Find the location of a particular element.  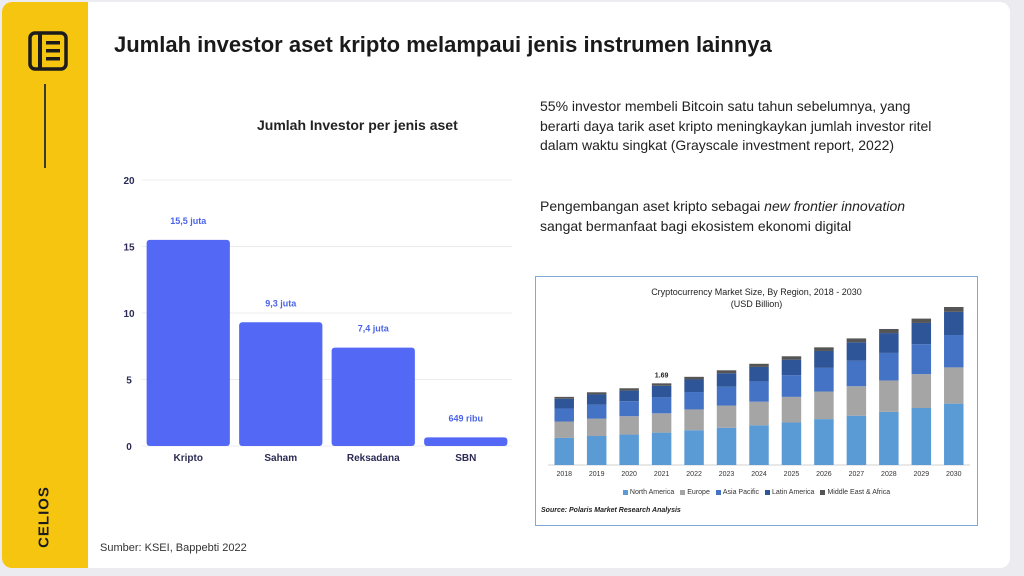

x-tick-label: 2023 is located at coordinates (727, 474).